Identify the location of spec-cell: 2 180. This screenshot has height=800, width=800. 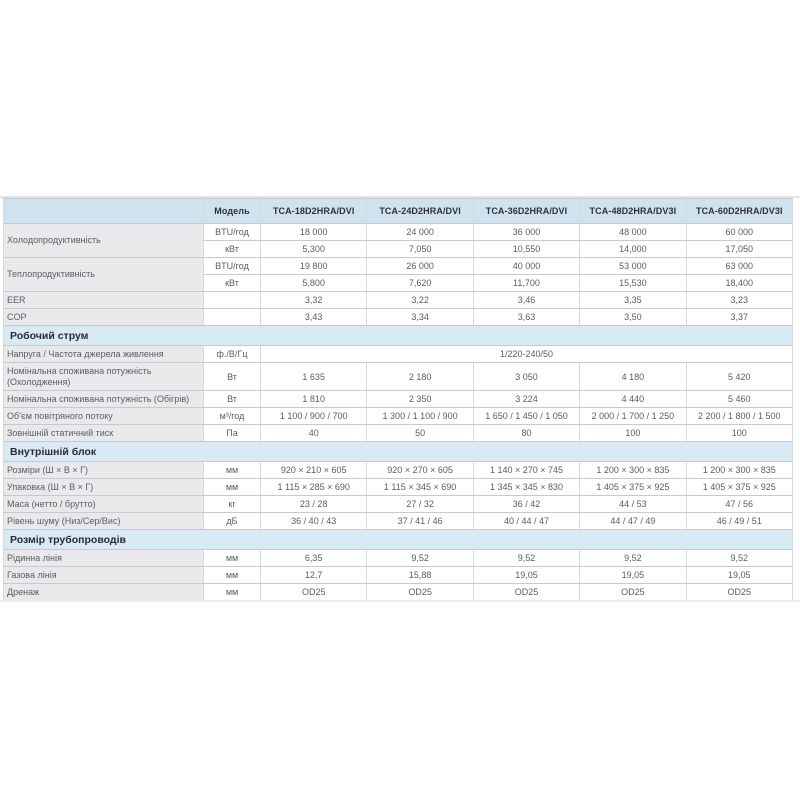
(420, 376).